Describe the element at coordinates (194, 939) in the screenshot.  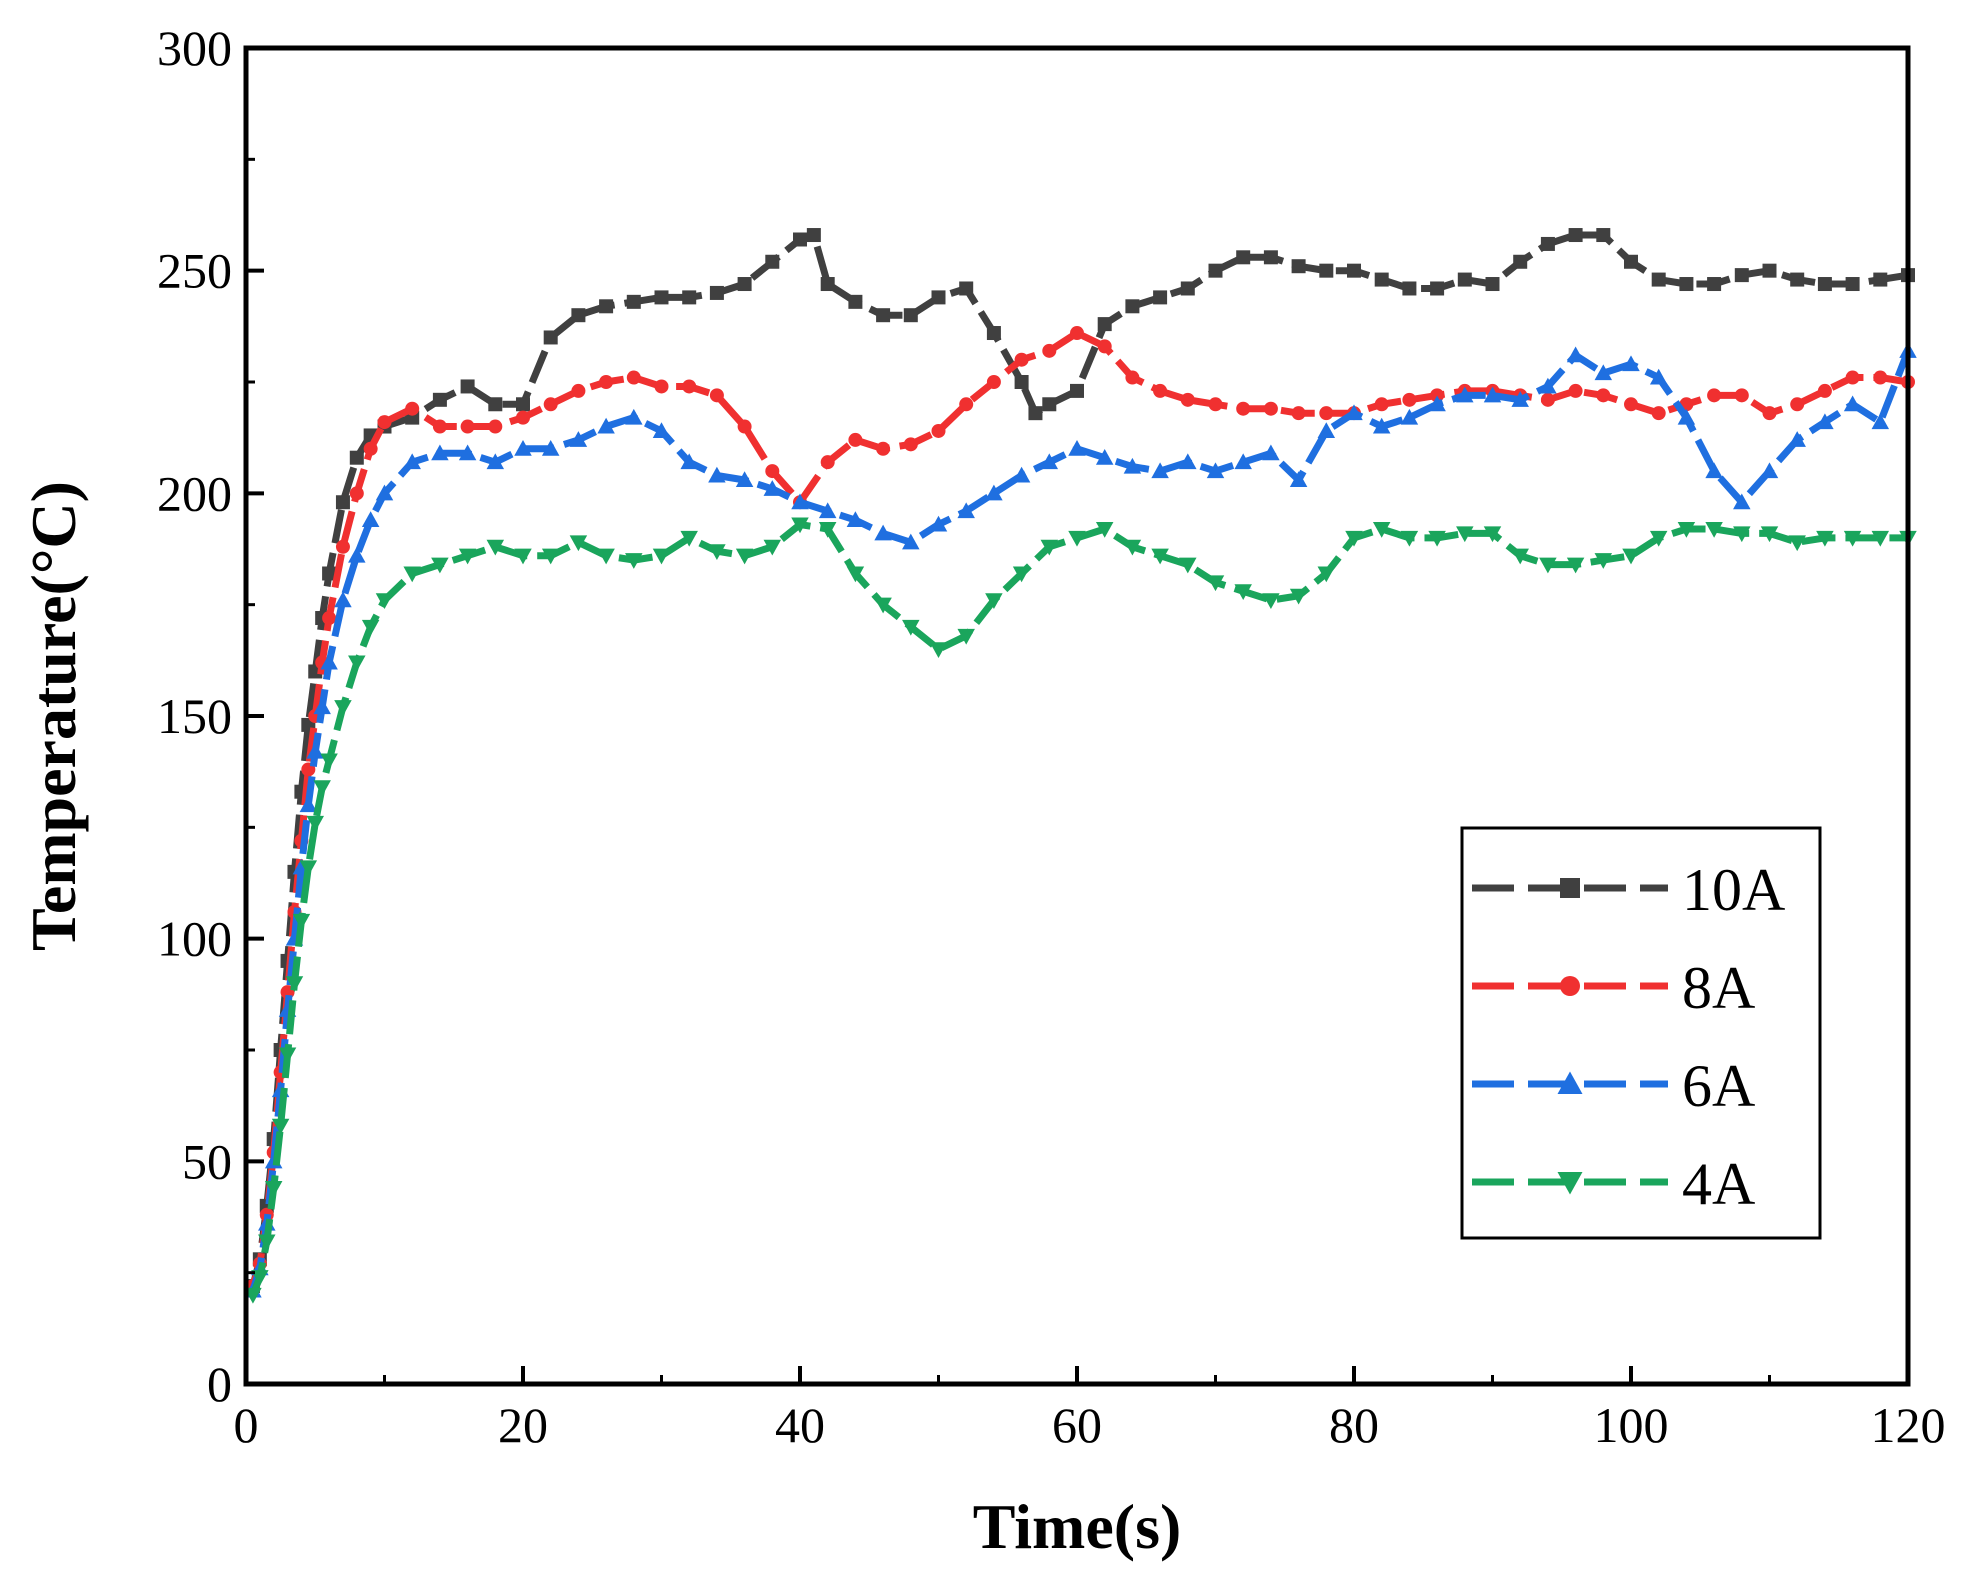
I see `y-tick-label: 100` at that location.